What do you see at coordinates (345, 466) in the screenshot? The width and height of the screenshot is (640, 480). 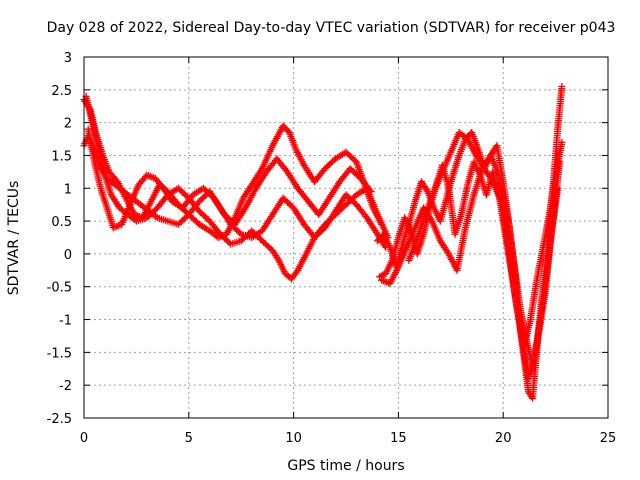 I see `x-axis-label: GPS time / hours` at bounding box center [345, 466].